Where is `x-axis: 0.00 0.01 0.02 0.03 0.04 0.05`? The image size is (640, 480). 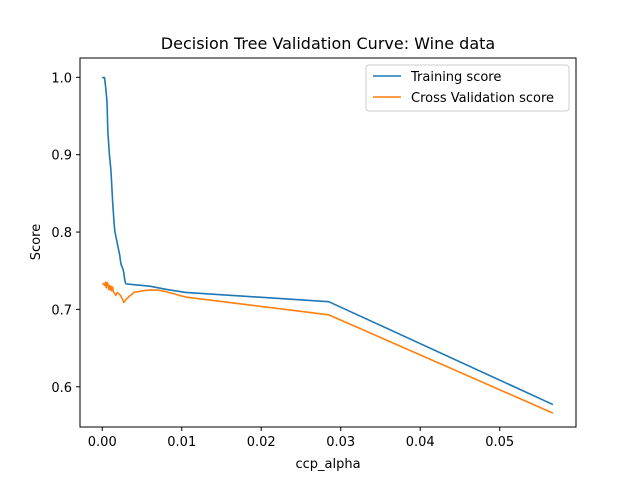
x-axis: 0.00 0.01 0.02 0.03 0.04 0.05 is located at coordinates (301, 438).